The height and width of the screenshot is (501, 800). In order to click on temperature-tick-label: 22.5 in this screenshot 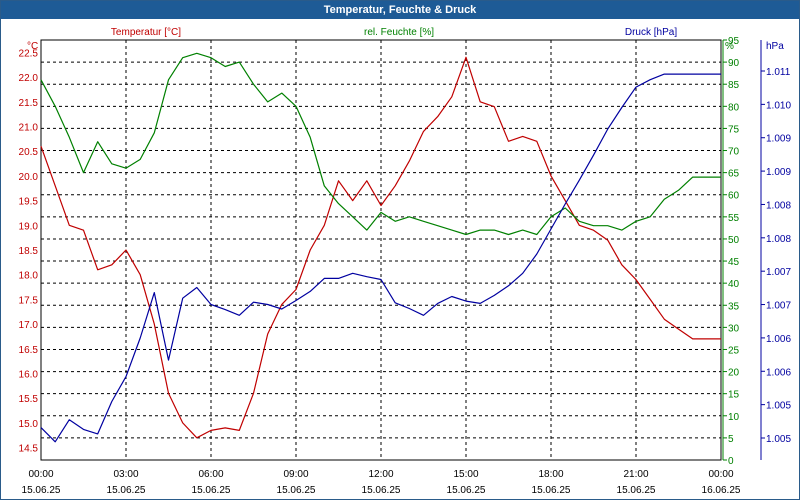, I will do `click(29, 53)`.